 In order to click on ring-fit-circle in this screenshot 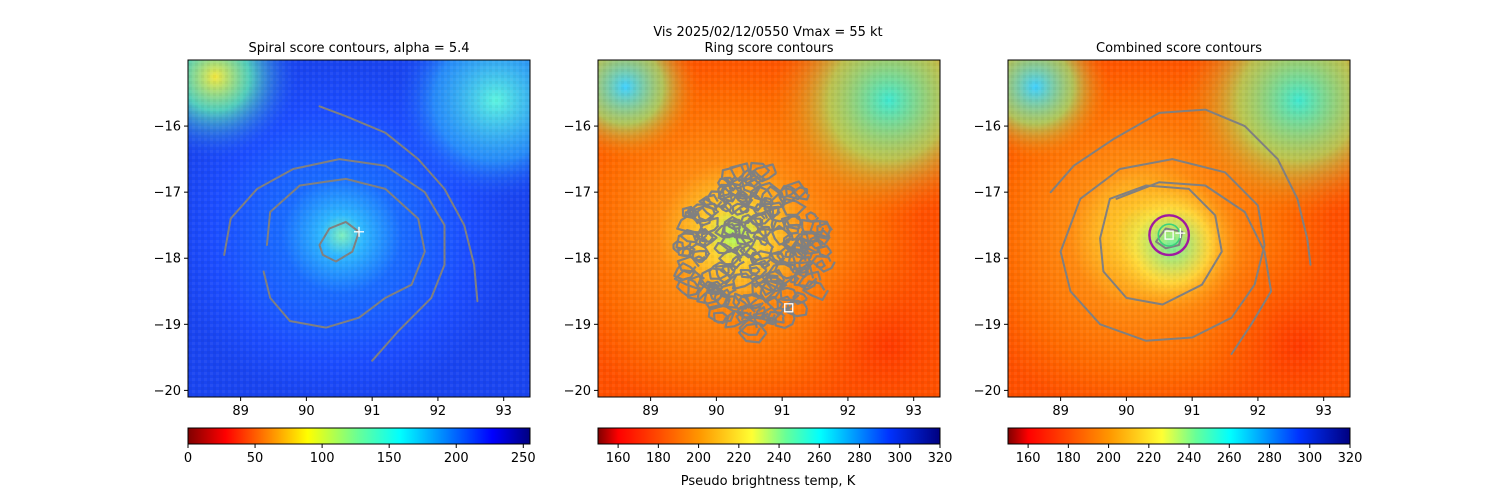, I will do `click(1169, 235)`.